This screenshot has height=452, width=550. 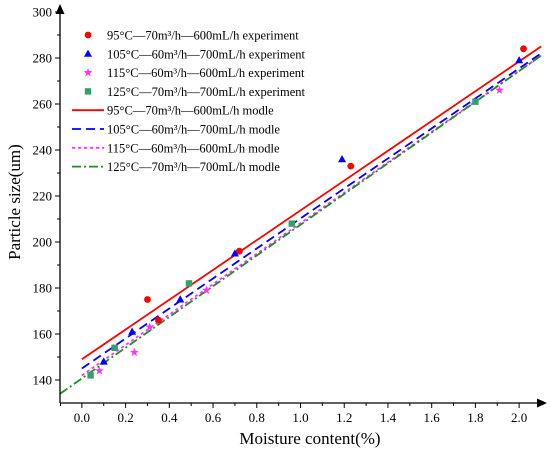 What do you see at coordinates (475, 417) in the screenshot?
I see `x-tick-label: 1.8` at bounding box center [475, 417].